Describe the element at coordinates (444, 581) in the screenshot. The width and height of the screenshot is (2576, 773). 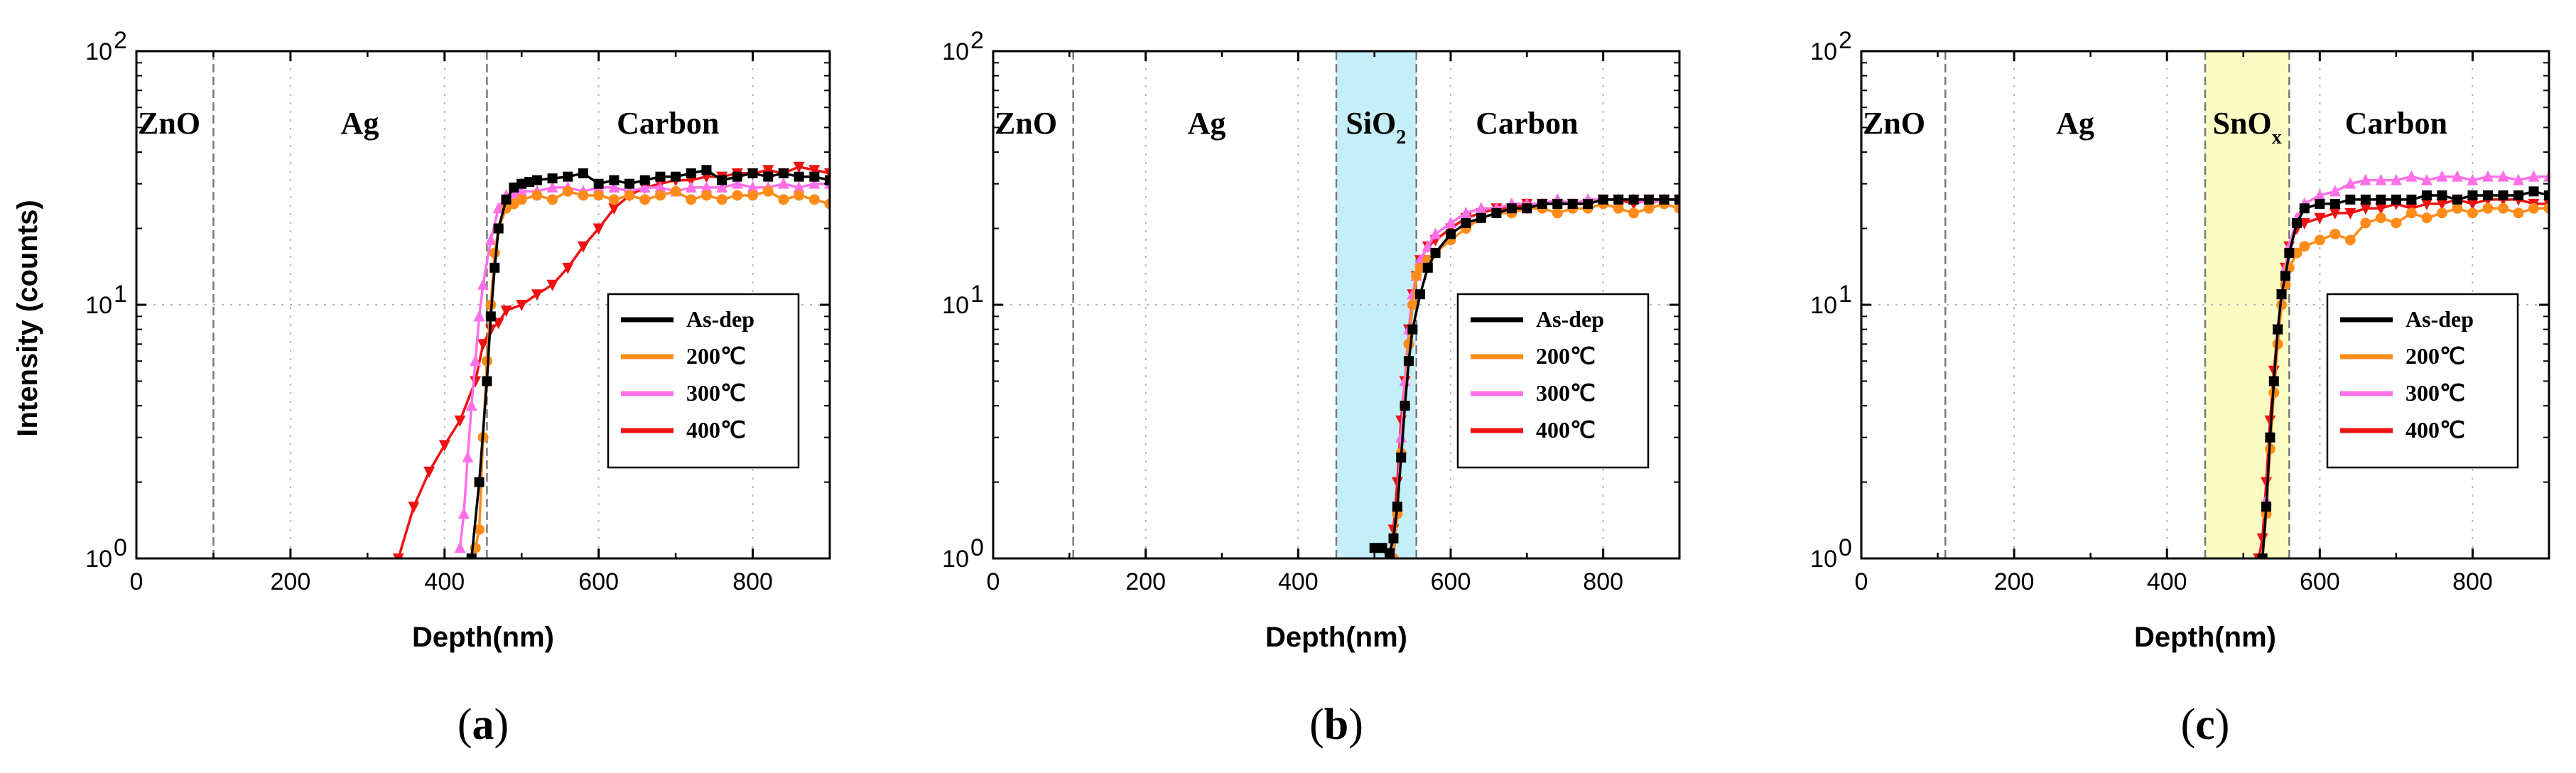
I see `x-tick-label: 400` at that location.